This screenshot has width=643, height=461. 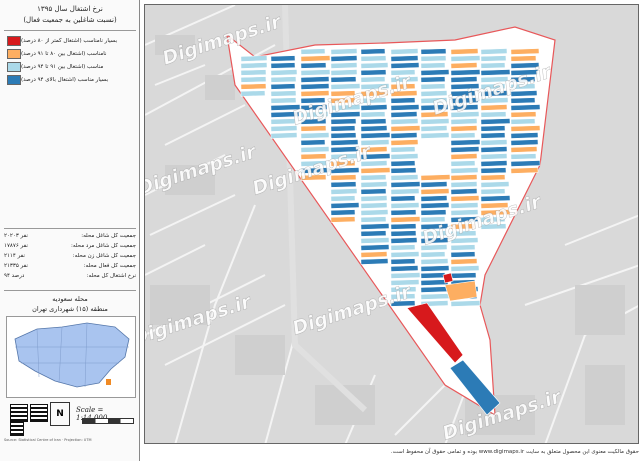 I want to click on stat-label: نرخ اشتغال کل محله:, so click(x=111, y=276).